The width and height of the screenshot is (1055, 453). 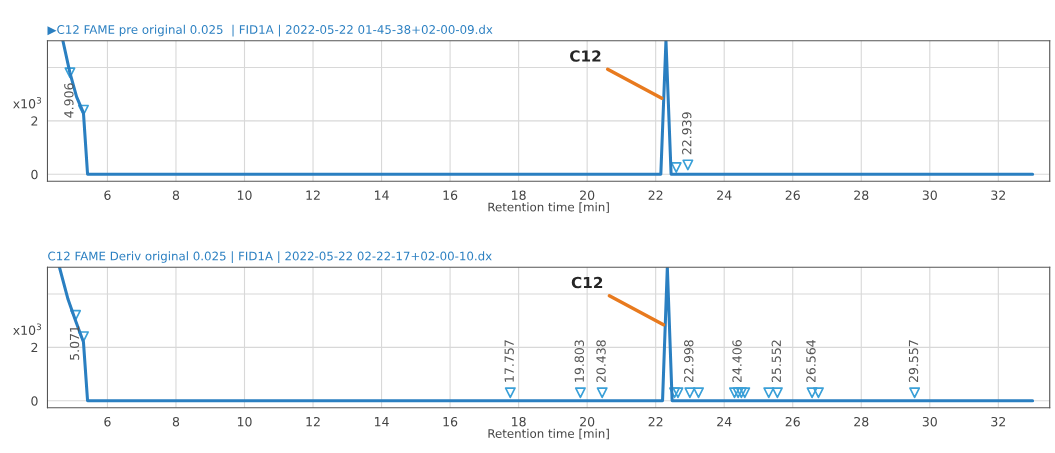 What do you see at coordinates (74, 343) in the screenshot?
I see `annotation: 5.071` at bounding box center [74, 343].